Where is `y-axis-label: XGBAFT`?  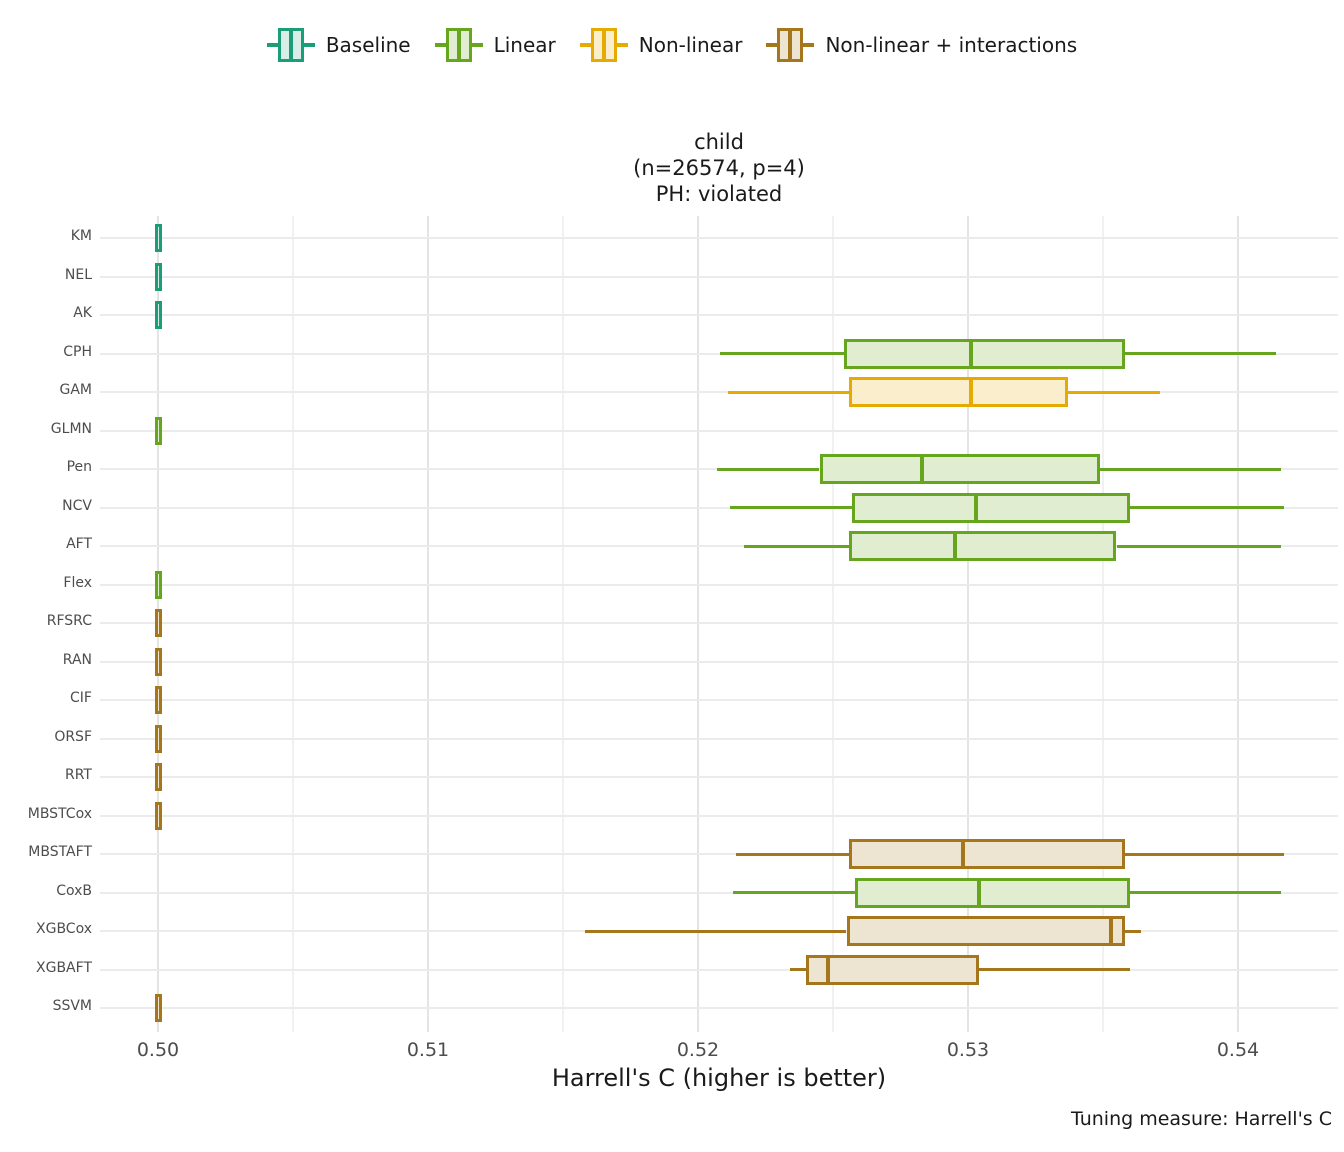
y-axis-label: XGBAFT is located at coordinates (64, 967).